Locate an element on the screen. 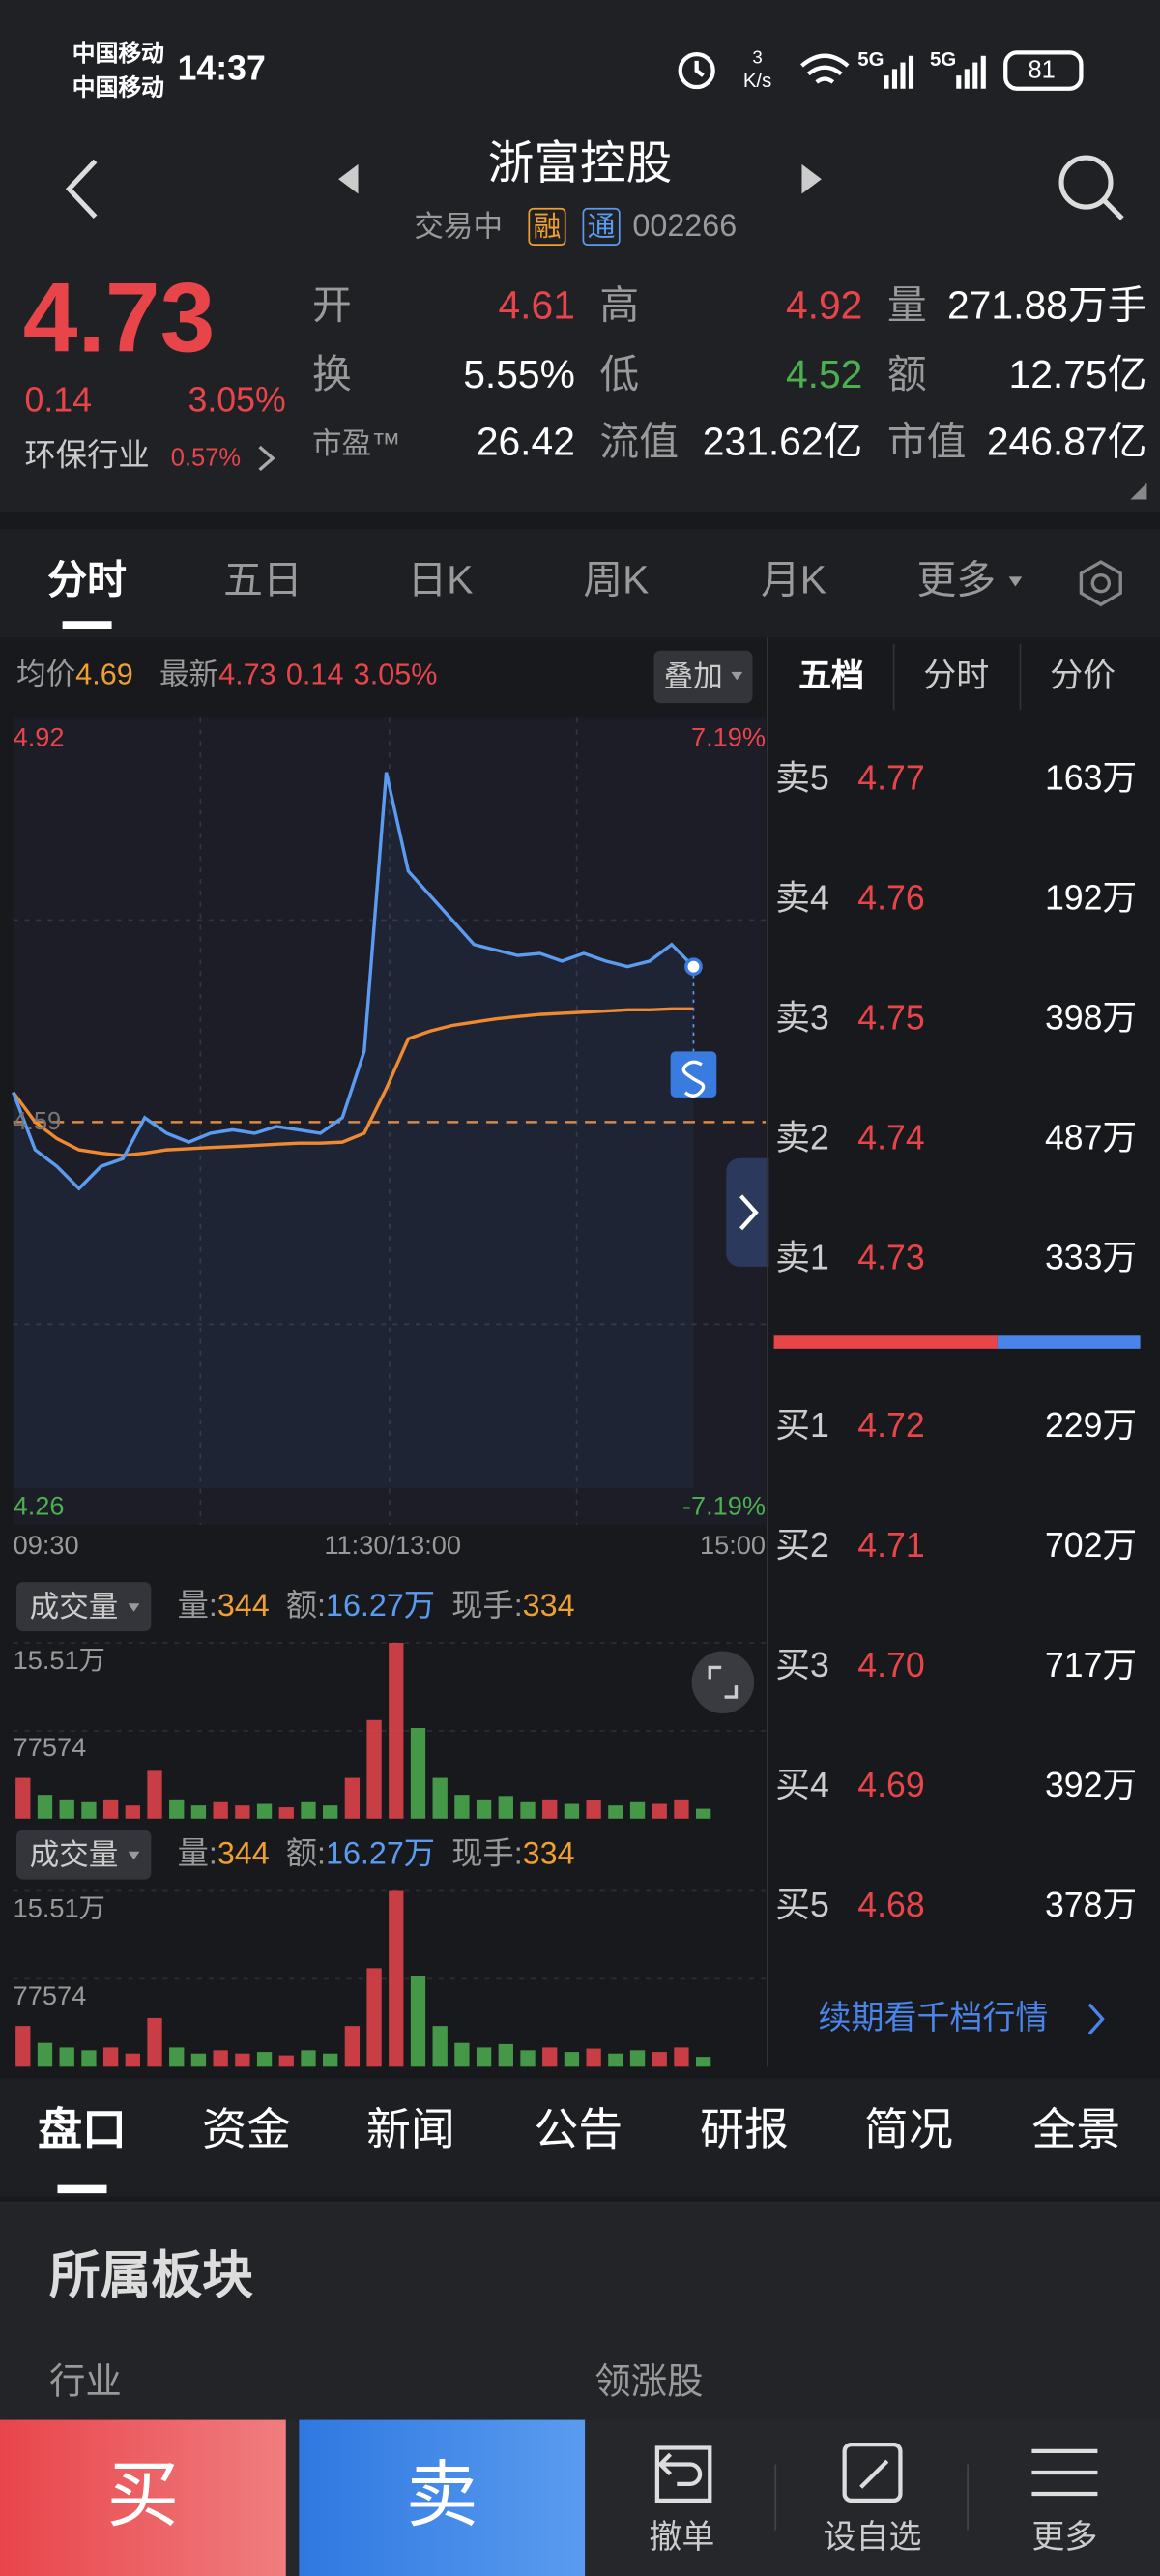 Image resolution: width=1160 pixels, height=2576 pixels. detail-tab: 简况 is located at coordinates (909, 2130).